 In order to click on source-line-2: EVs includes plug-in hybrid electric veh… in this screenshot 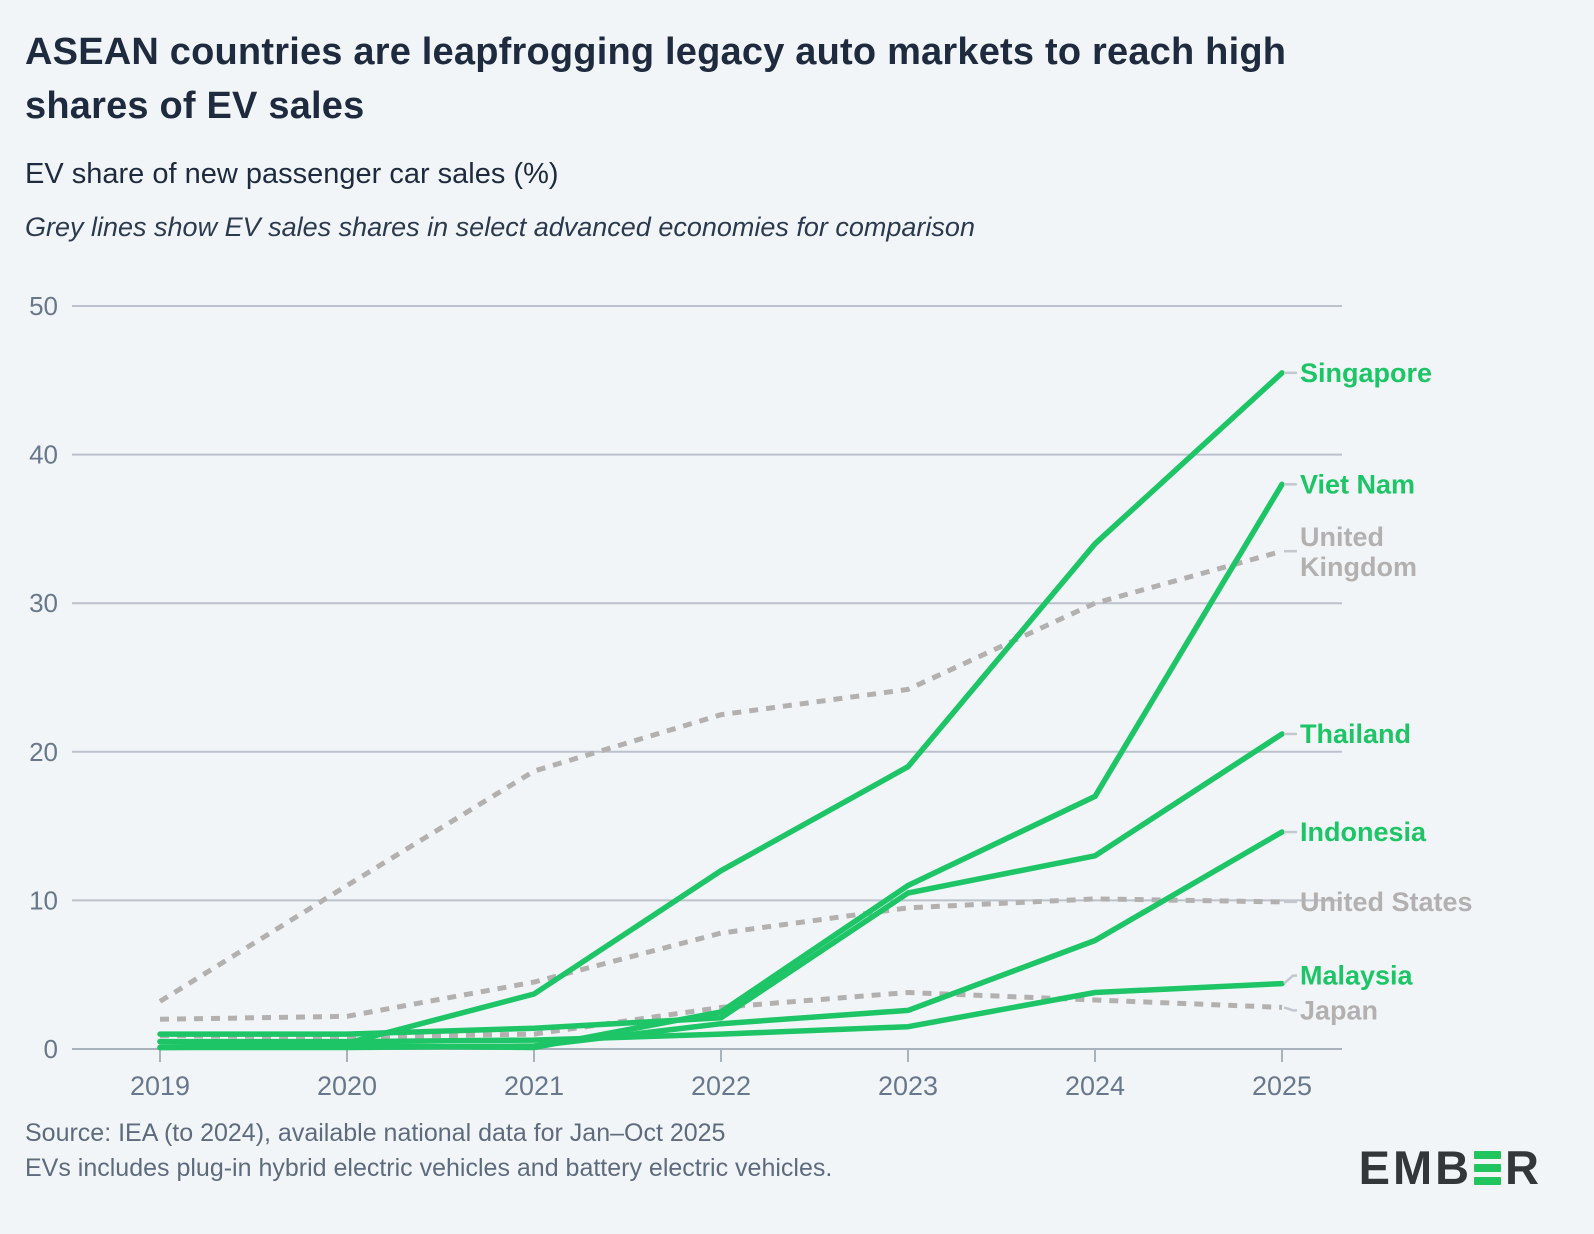, I will do `click(429, 1167)`.